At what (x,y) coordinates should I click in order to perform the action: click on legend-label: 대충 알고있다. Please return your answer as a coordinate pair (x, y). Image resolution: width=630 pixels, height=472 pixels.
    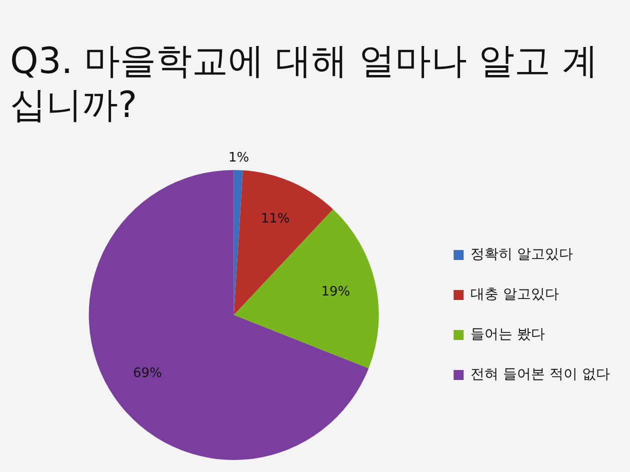
    Looking at the image, I should click on (515, 294).